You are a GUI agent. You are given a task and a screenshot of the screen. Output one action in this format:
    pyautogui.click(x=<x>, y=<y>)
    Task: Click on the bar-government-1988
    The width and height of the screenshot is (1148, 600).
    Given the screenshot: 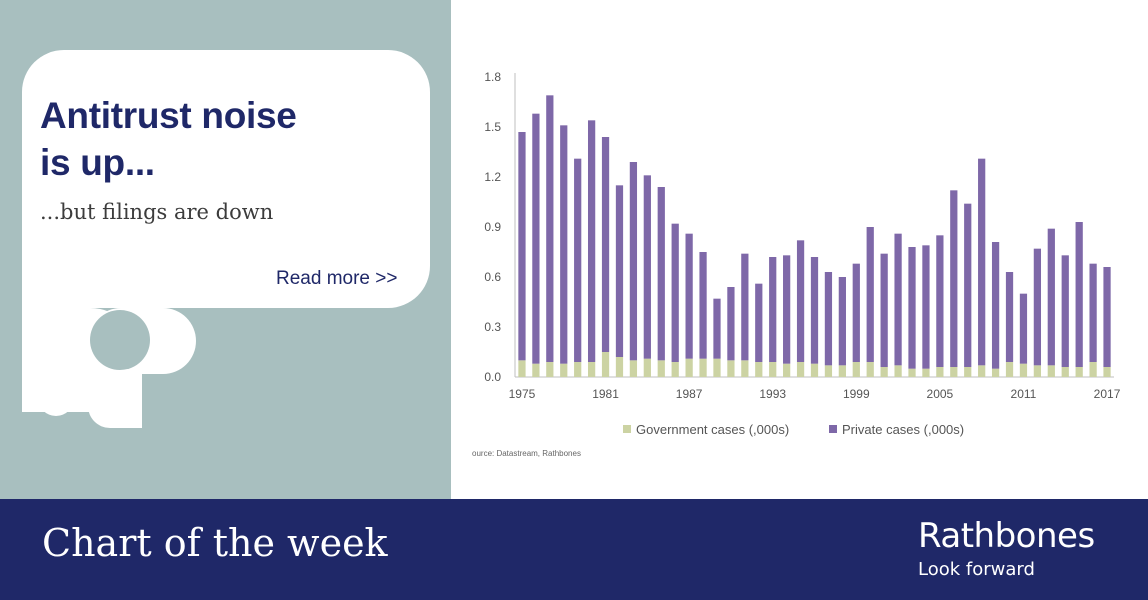 What is the action you would take?
    pyautogui.click(x=703, y=367)
    